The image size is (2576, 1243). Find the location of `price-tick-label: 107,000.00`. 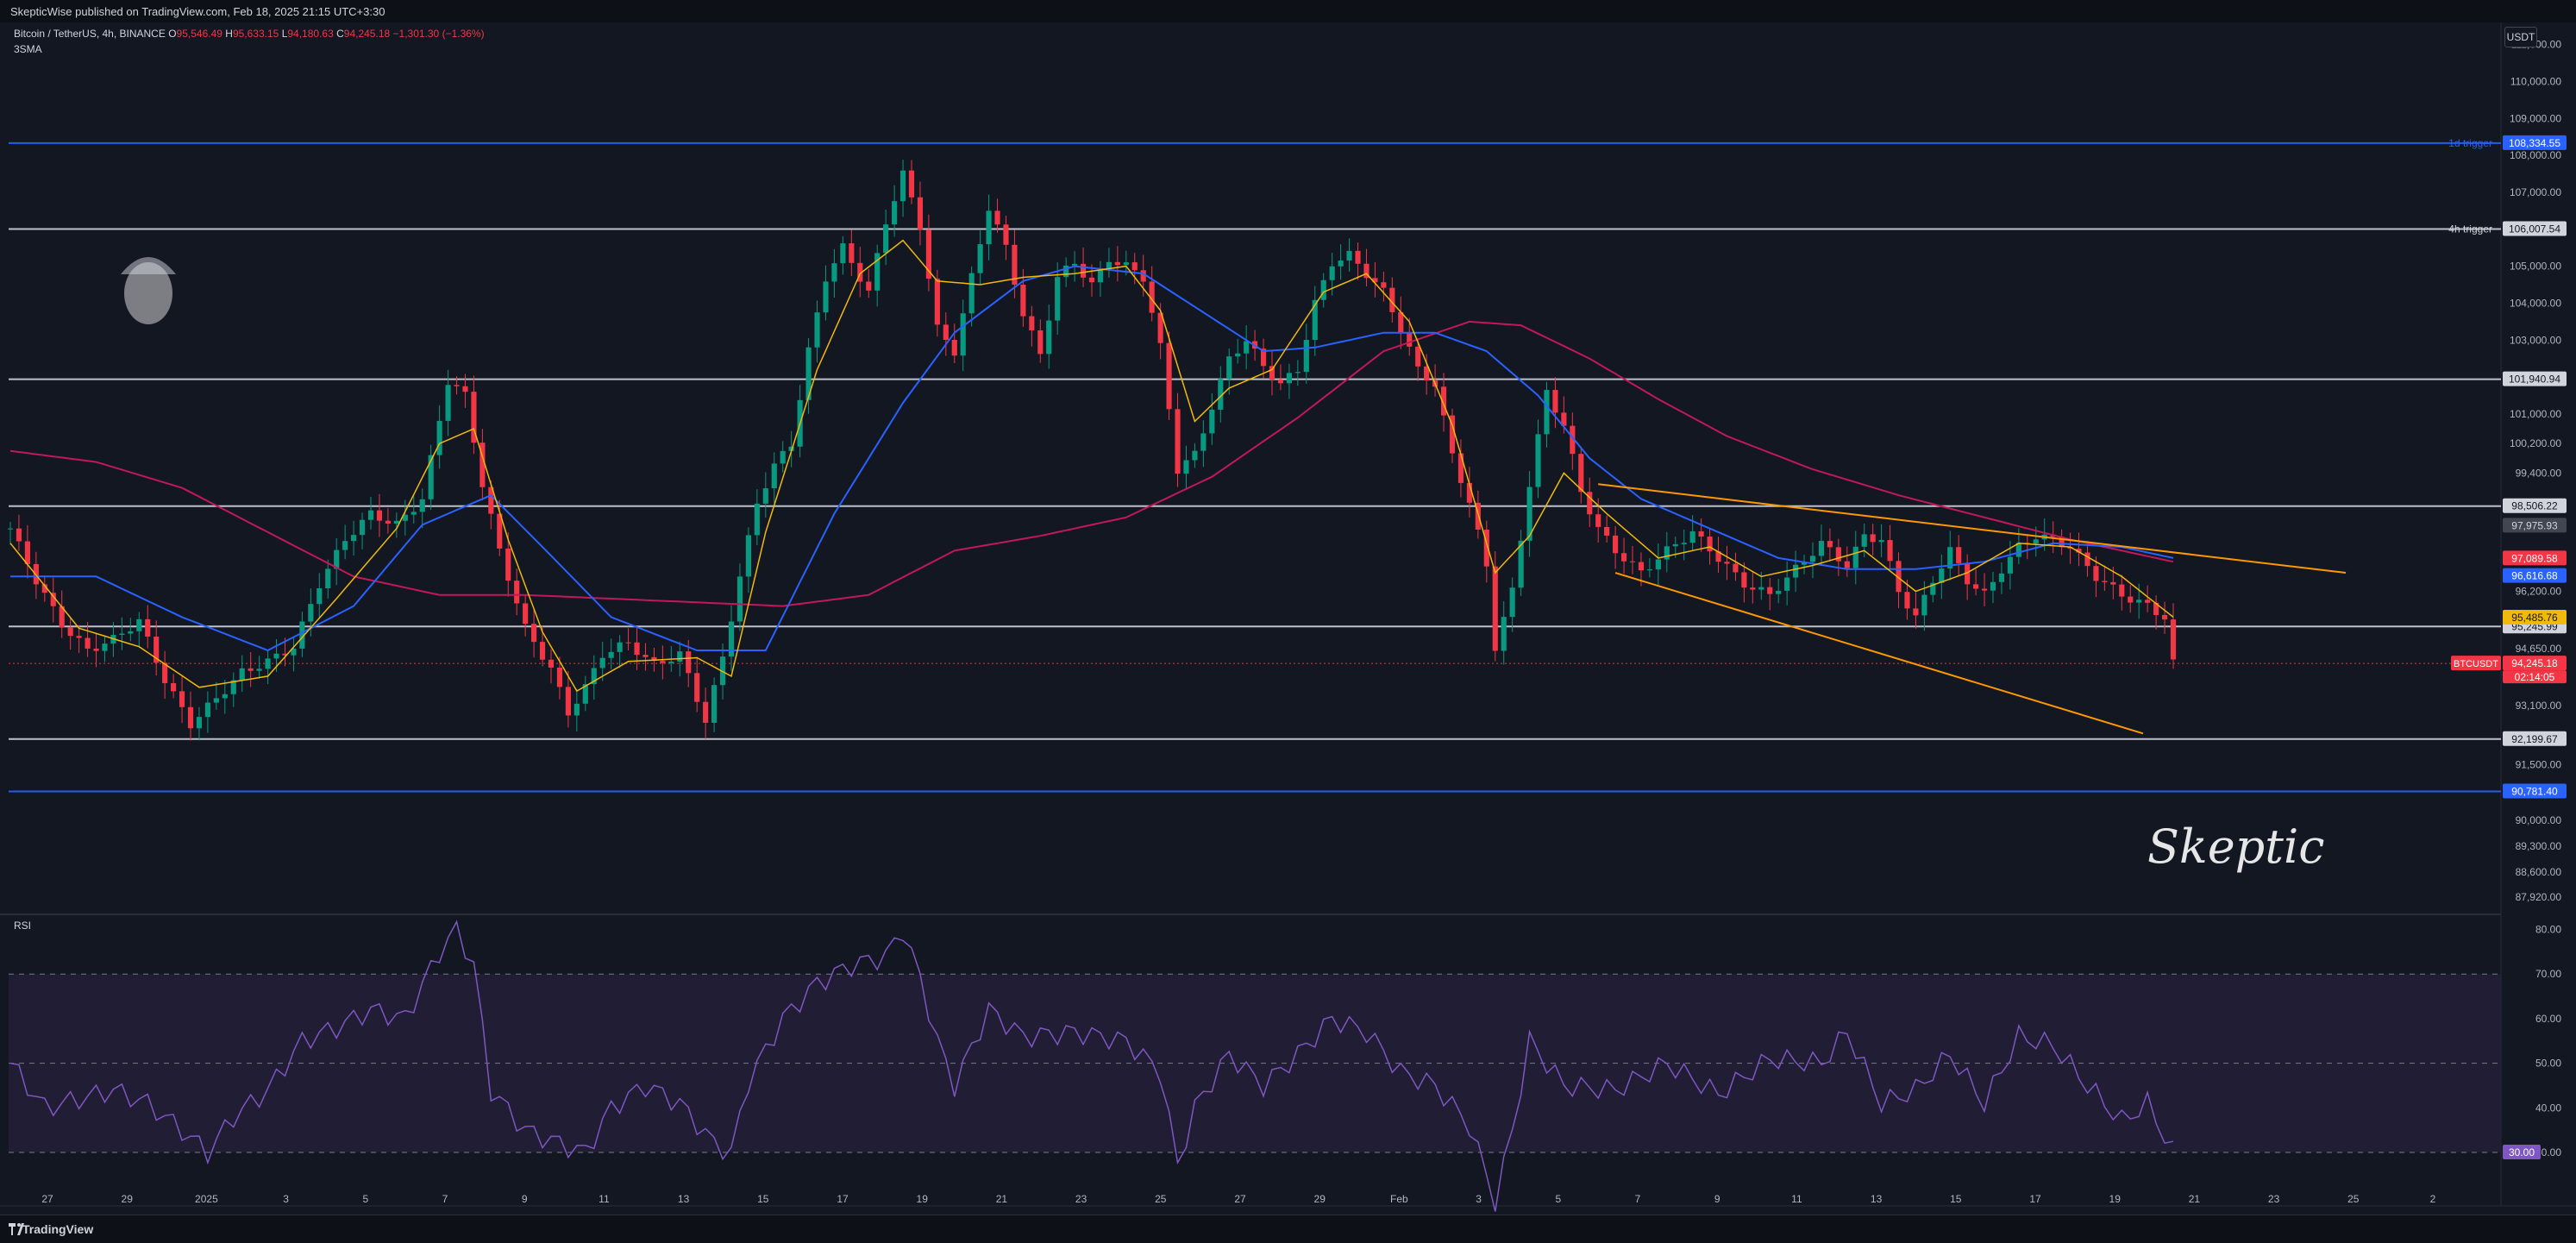

price-tick-label: 107,000.00 is located at coordinates (2535, 192).